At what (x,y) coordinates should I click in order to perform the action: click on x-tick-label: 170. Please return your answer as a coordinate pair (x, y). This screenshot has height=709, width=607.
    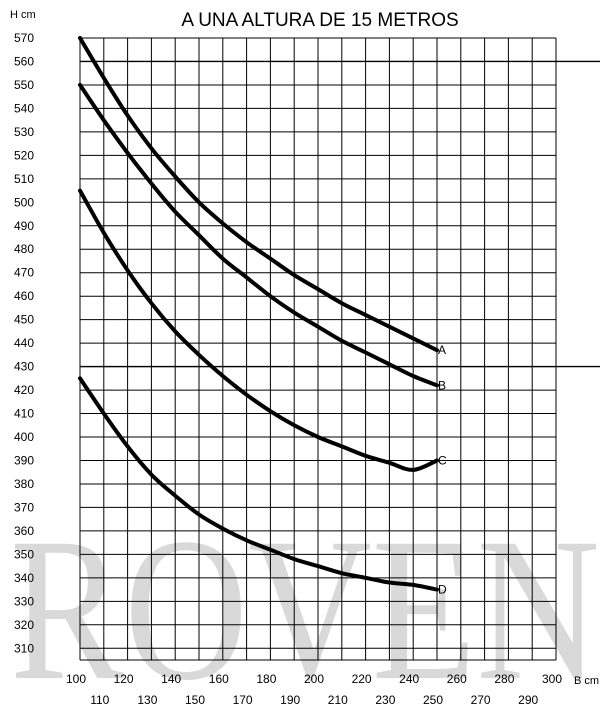
    Looking at the image, I should click on (243, 700).